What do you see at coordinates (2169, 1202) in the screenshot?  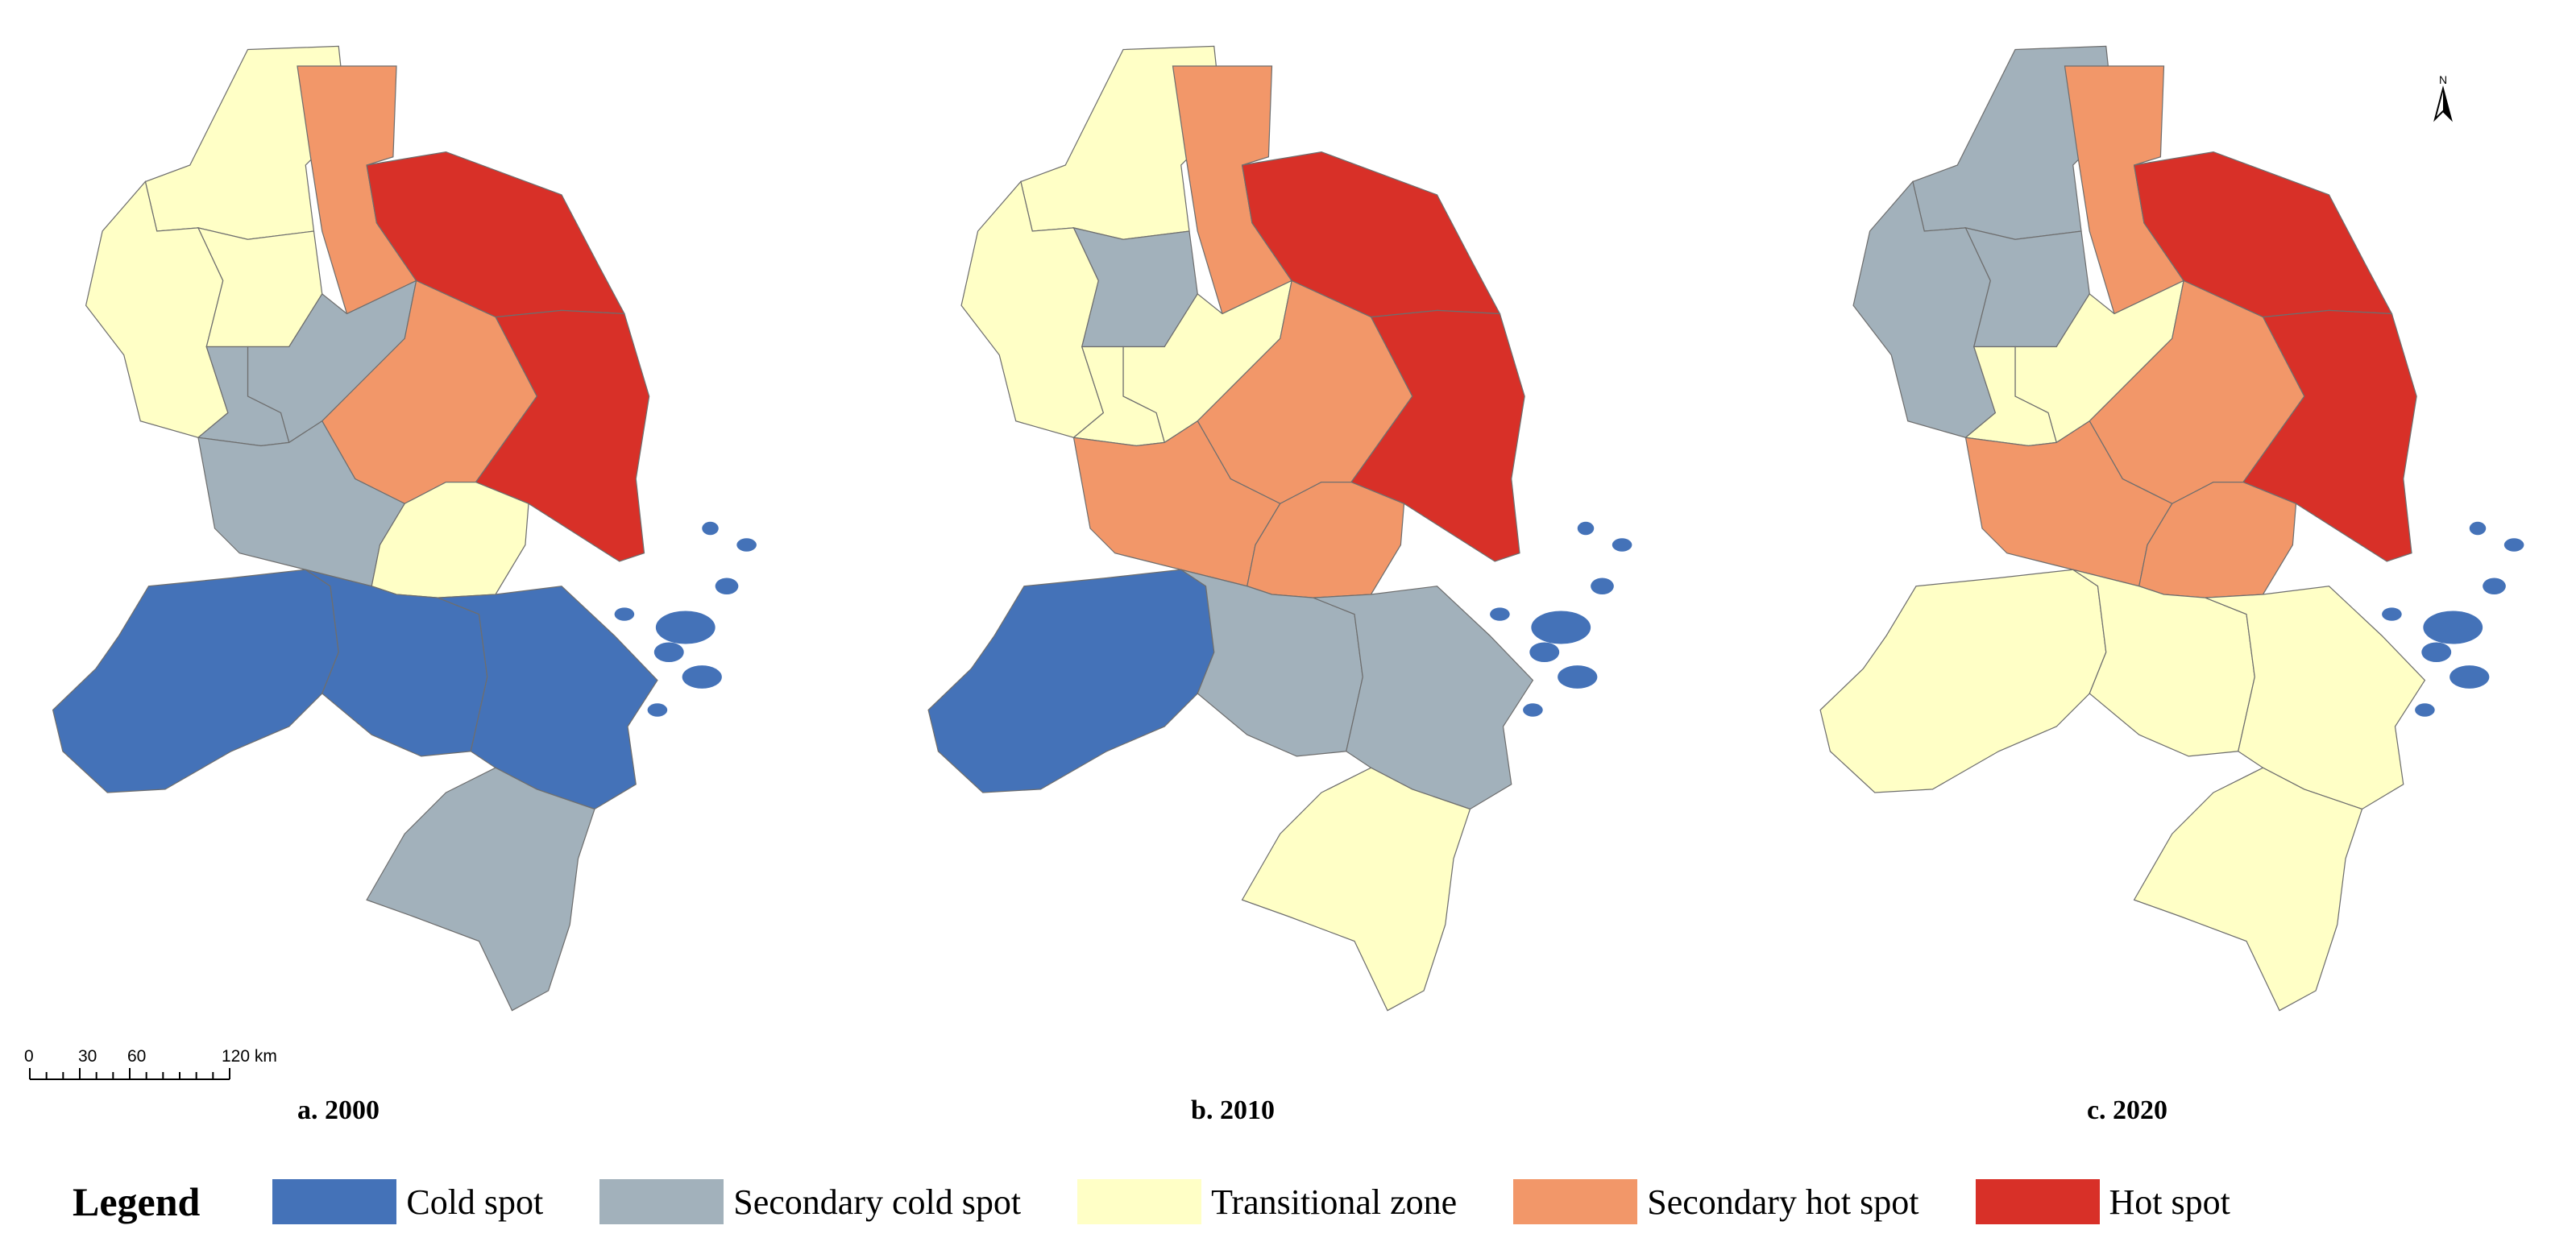 I see `legend-label-hot-spot: Hot spot` at bounding box center [2169, 1202].